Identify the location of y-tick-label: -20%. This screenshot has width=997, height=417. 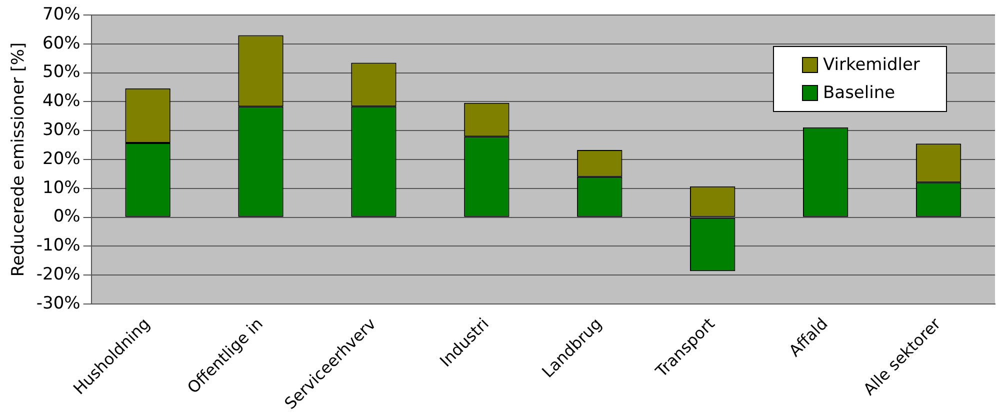
(58, 274).